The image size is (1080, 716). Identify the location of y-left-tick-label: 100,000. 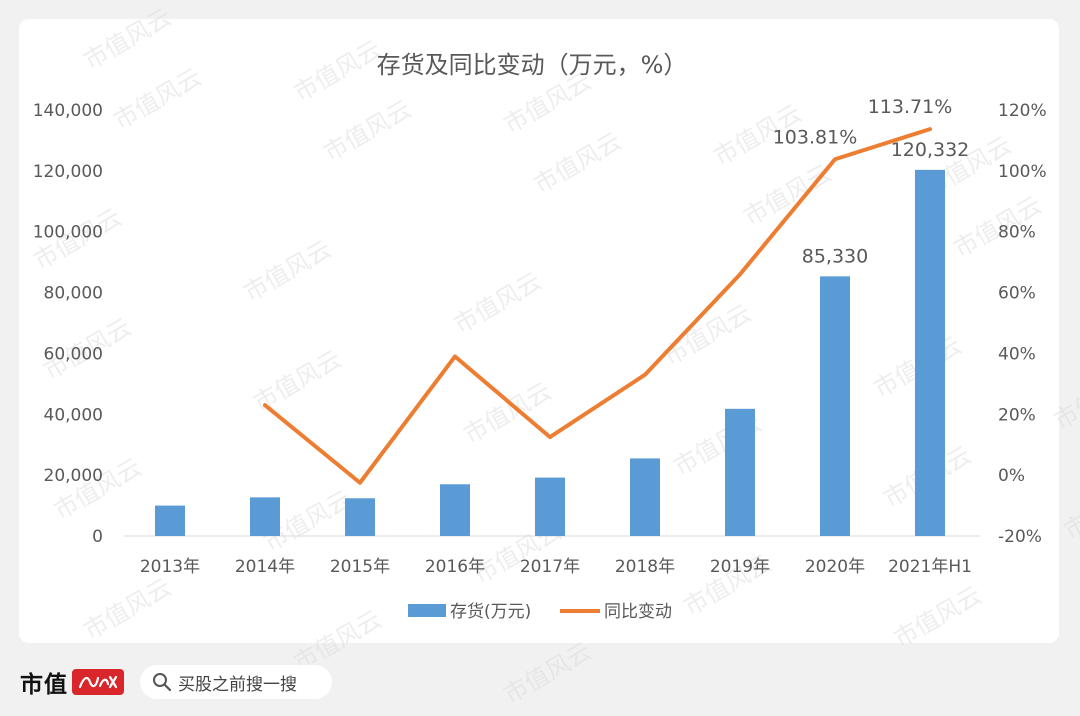
(68, 233).